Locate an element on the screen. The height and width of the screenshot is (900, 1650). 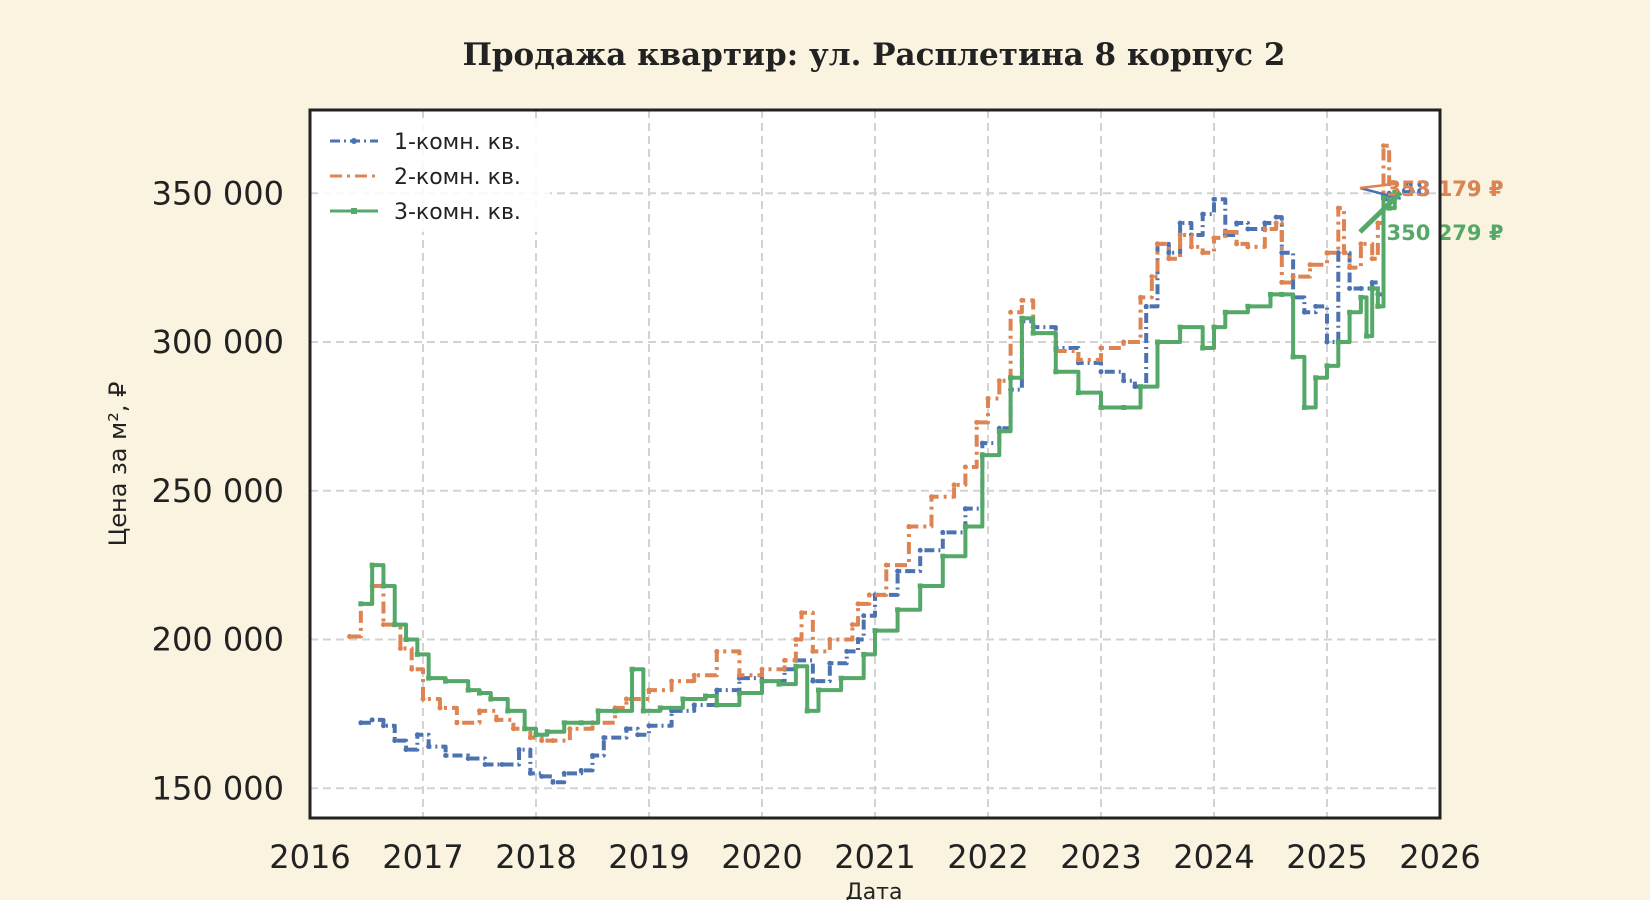
y-tick-label: 250 000 is located at coordinates (218, 491).